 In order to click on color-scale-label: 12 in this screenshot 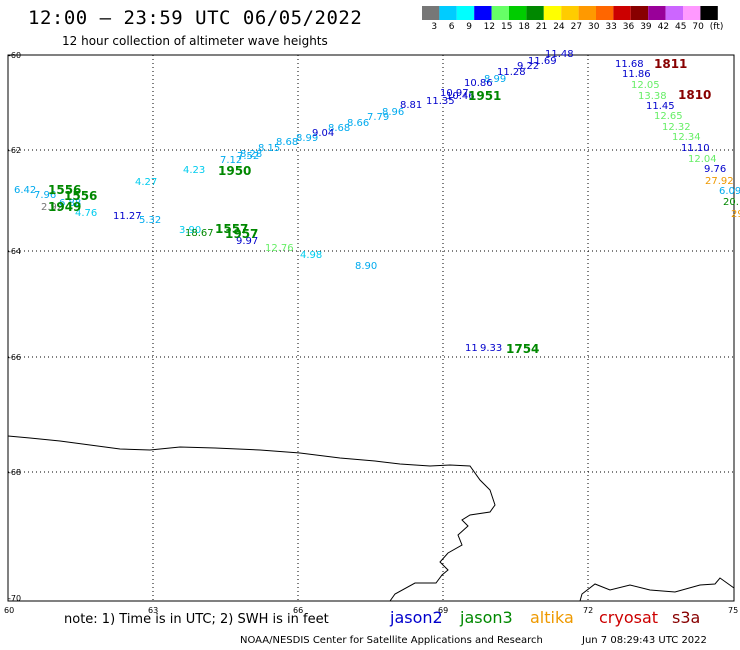, I will do `click(489, 27)`.